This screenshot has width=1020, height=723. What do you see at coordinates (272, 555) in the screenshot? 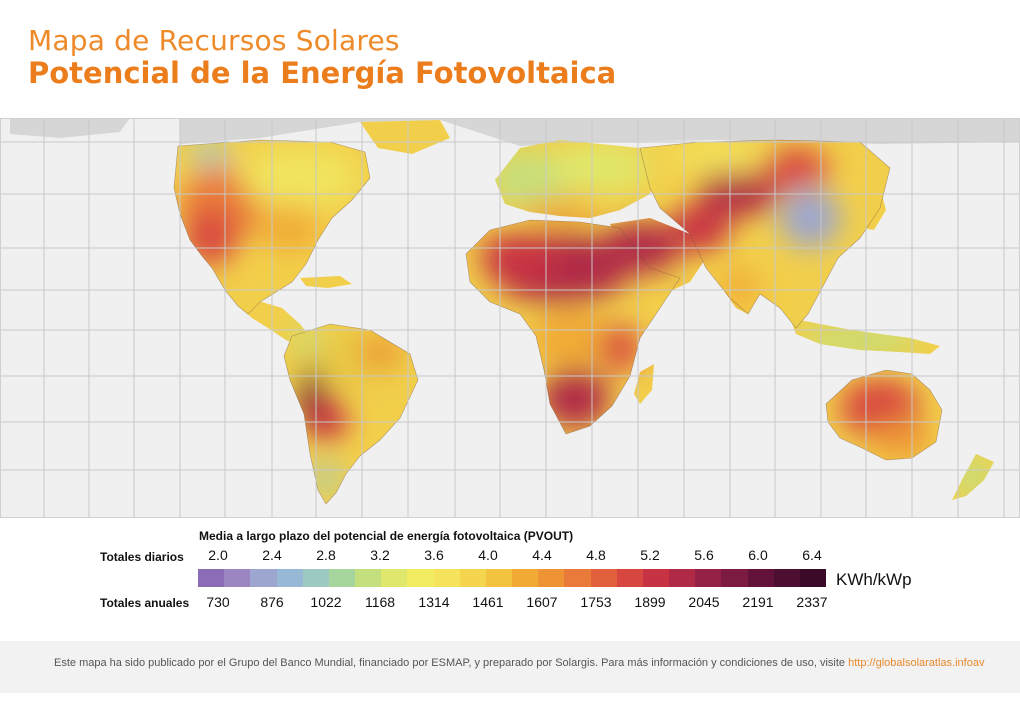
I see `daily-tick-label: 2.4` at bounding box center [272, 555].